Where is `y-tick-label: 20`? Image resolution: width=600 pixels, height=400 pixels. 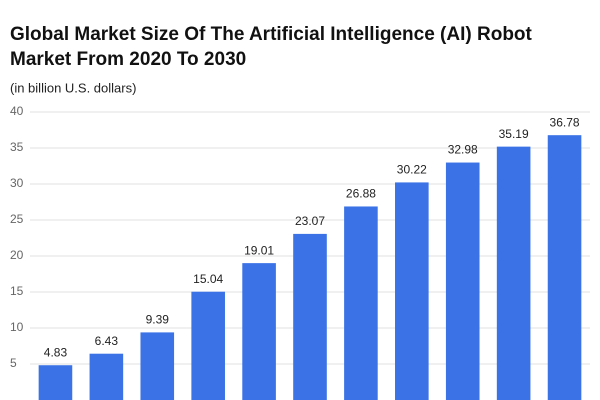
y-tick-label: 20 is located at coordinates (17, 255).